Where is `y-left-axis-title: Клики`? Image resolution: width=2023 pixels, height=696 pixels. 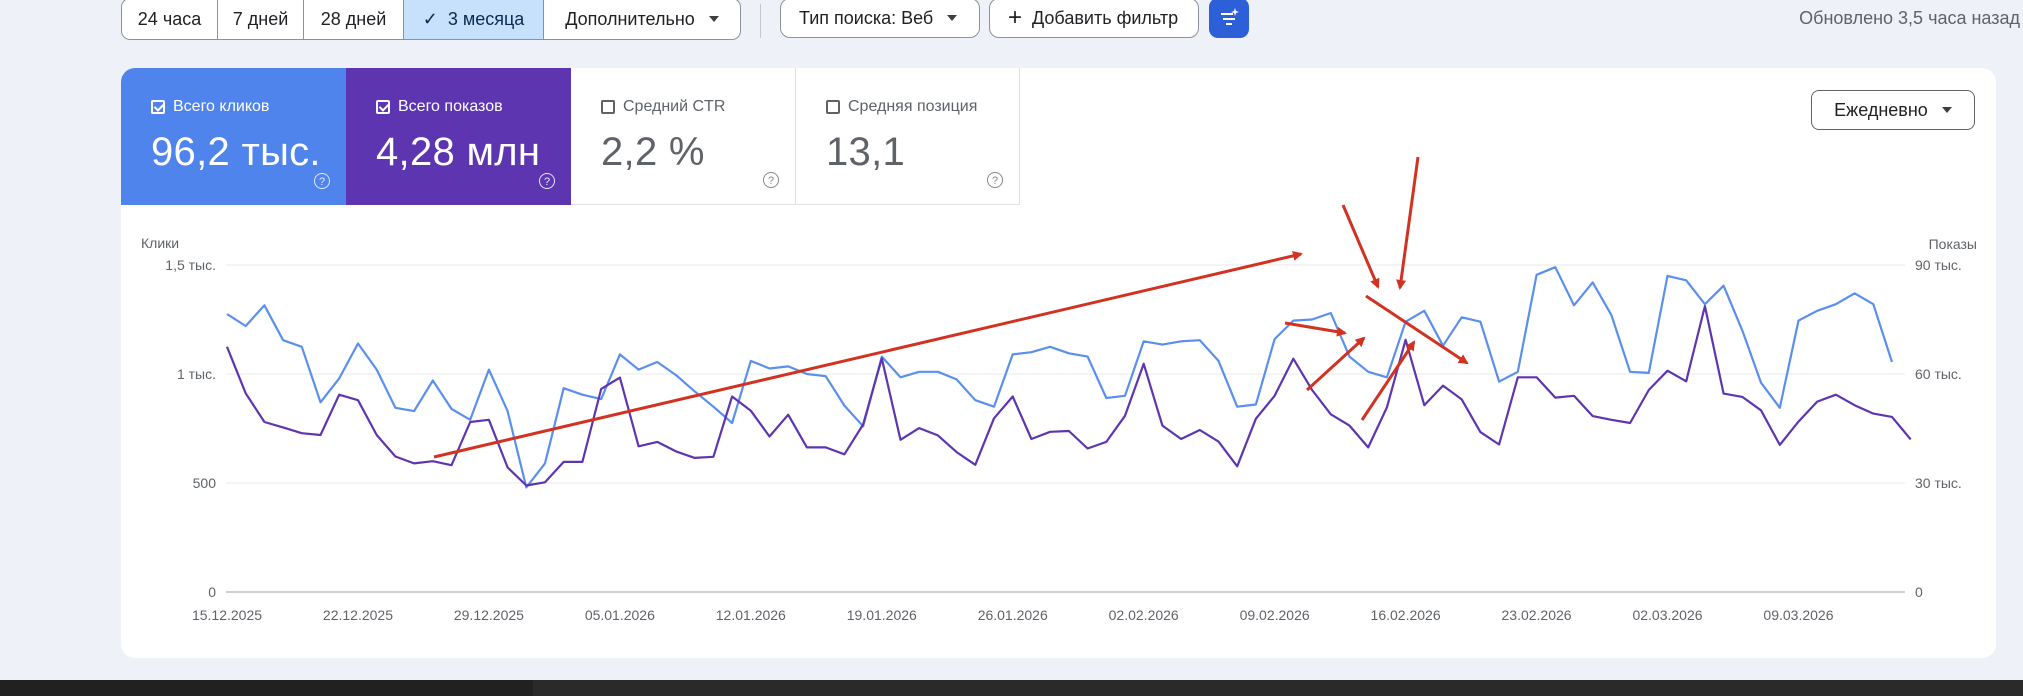
y-left-axis-title: Клики is located at coordinates (160, 243).